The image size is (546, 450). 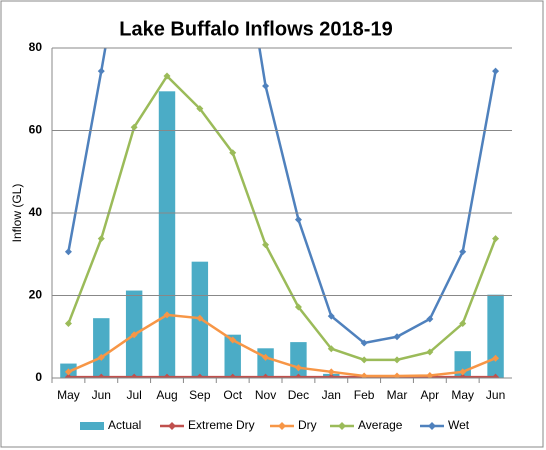 What do you see at coordinates (36, 130) in the screenshot?
I see `y-tick-label: 60` at bounding box center [36, 130].